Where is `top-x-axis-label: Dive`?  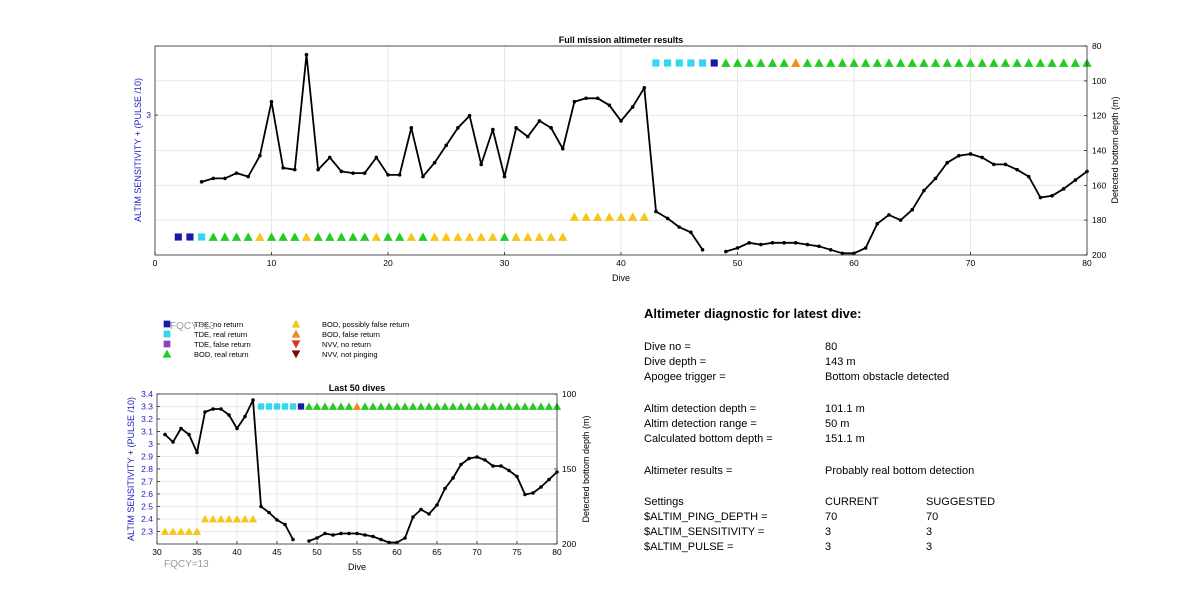 top-x-axis-label: Dive is located at coordinates (621, 278).